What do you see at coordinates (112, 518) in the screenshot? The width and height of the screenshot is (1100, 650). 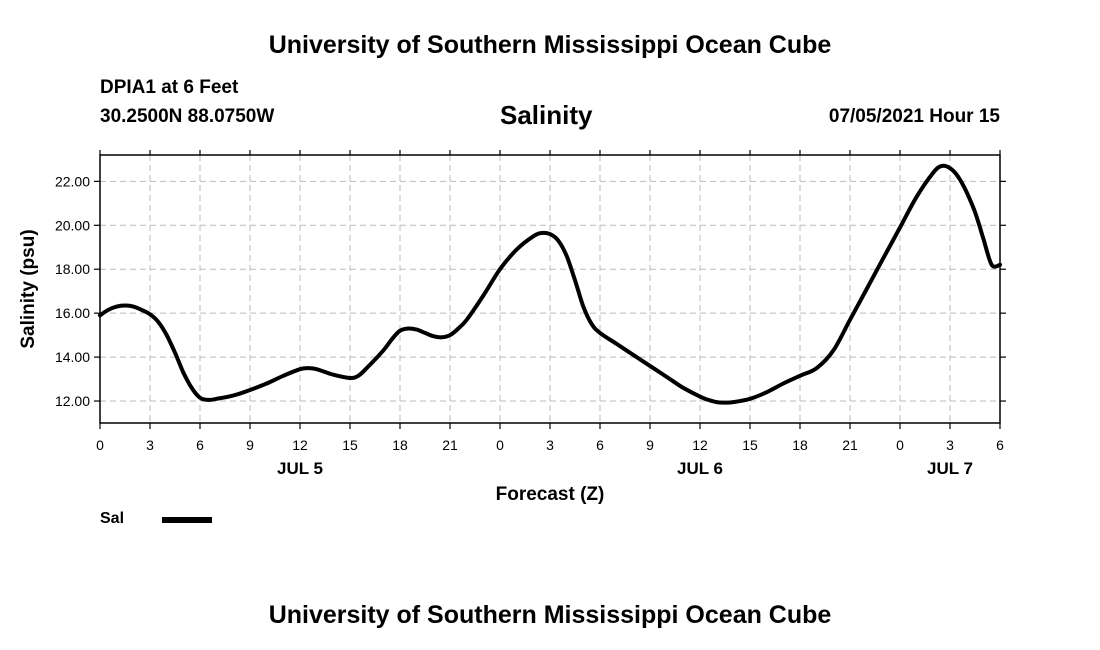 I see `legend-label: Sal` at bounding box center [112, 518].